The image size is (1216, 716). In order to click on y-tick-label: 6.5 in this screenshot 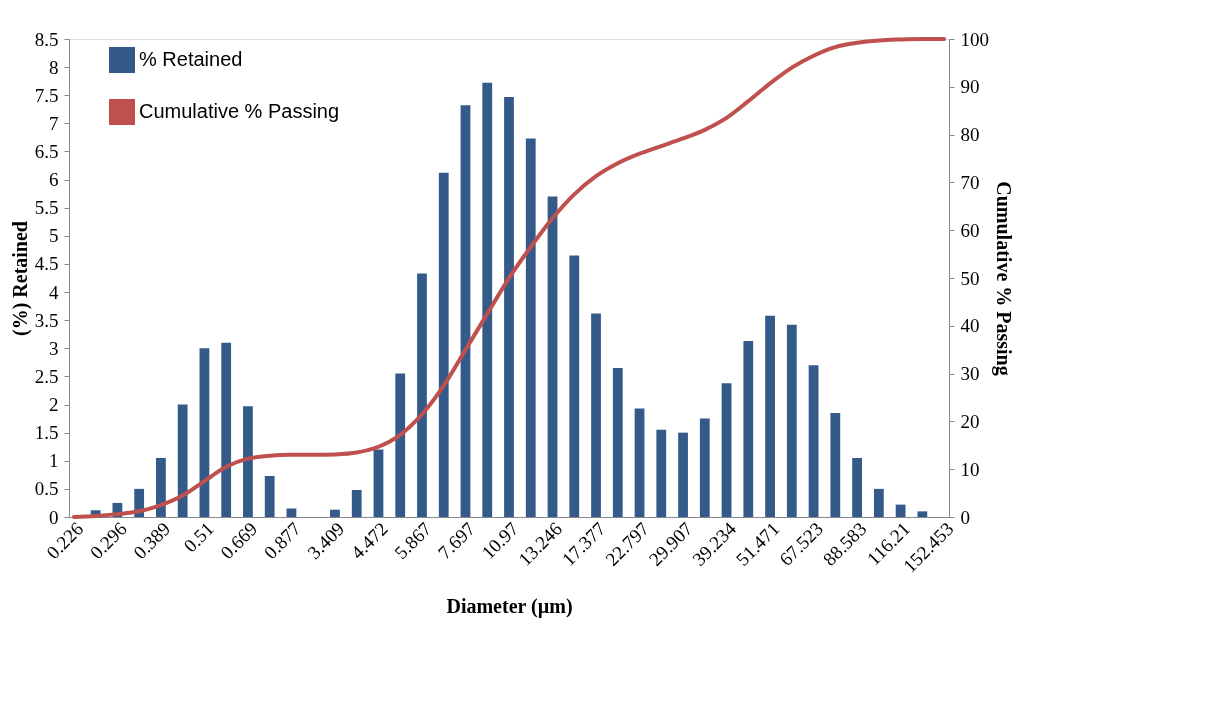, I will do `click(46, 151)`.